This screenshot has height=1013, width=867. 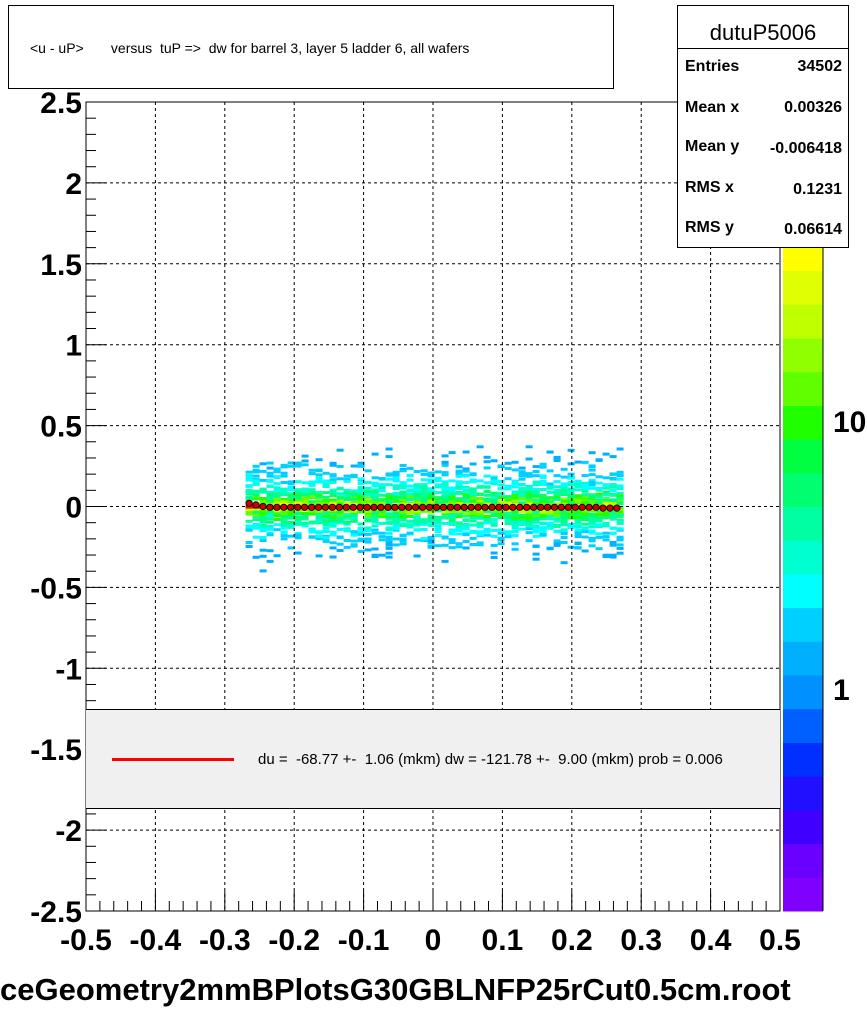 I want to click on y-tick-label: 1, so click(x=73, y=346).